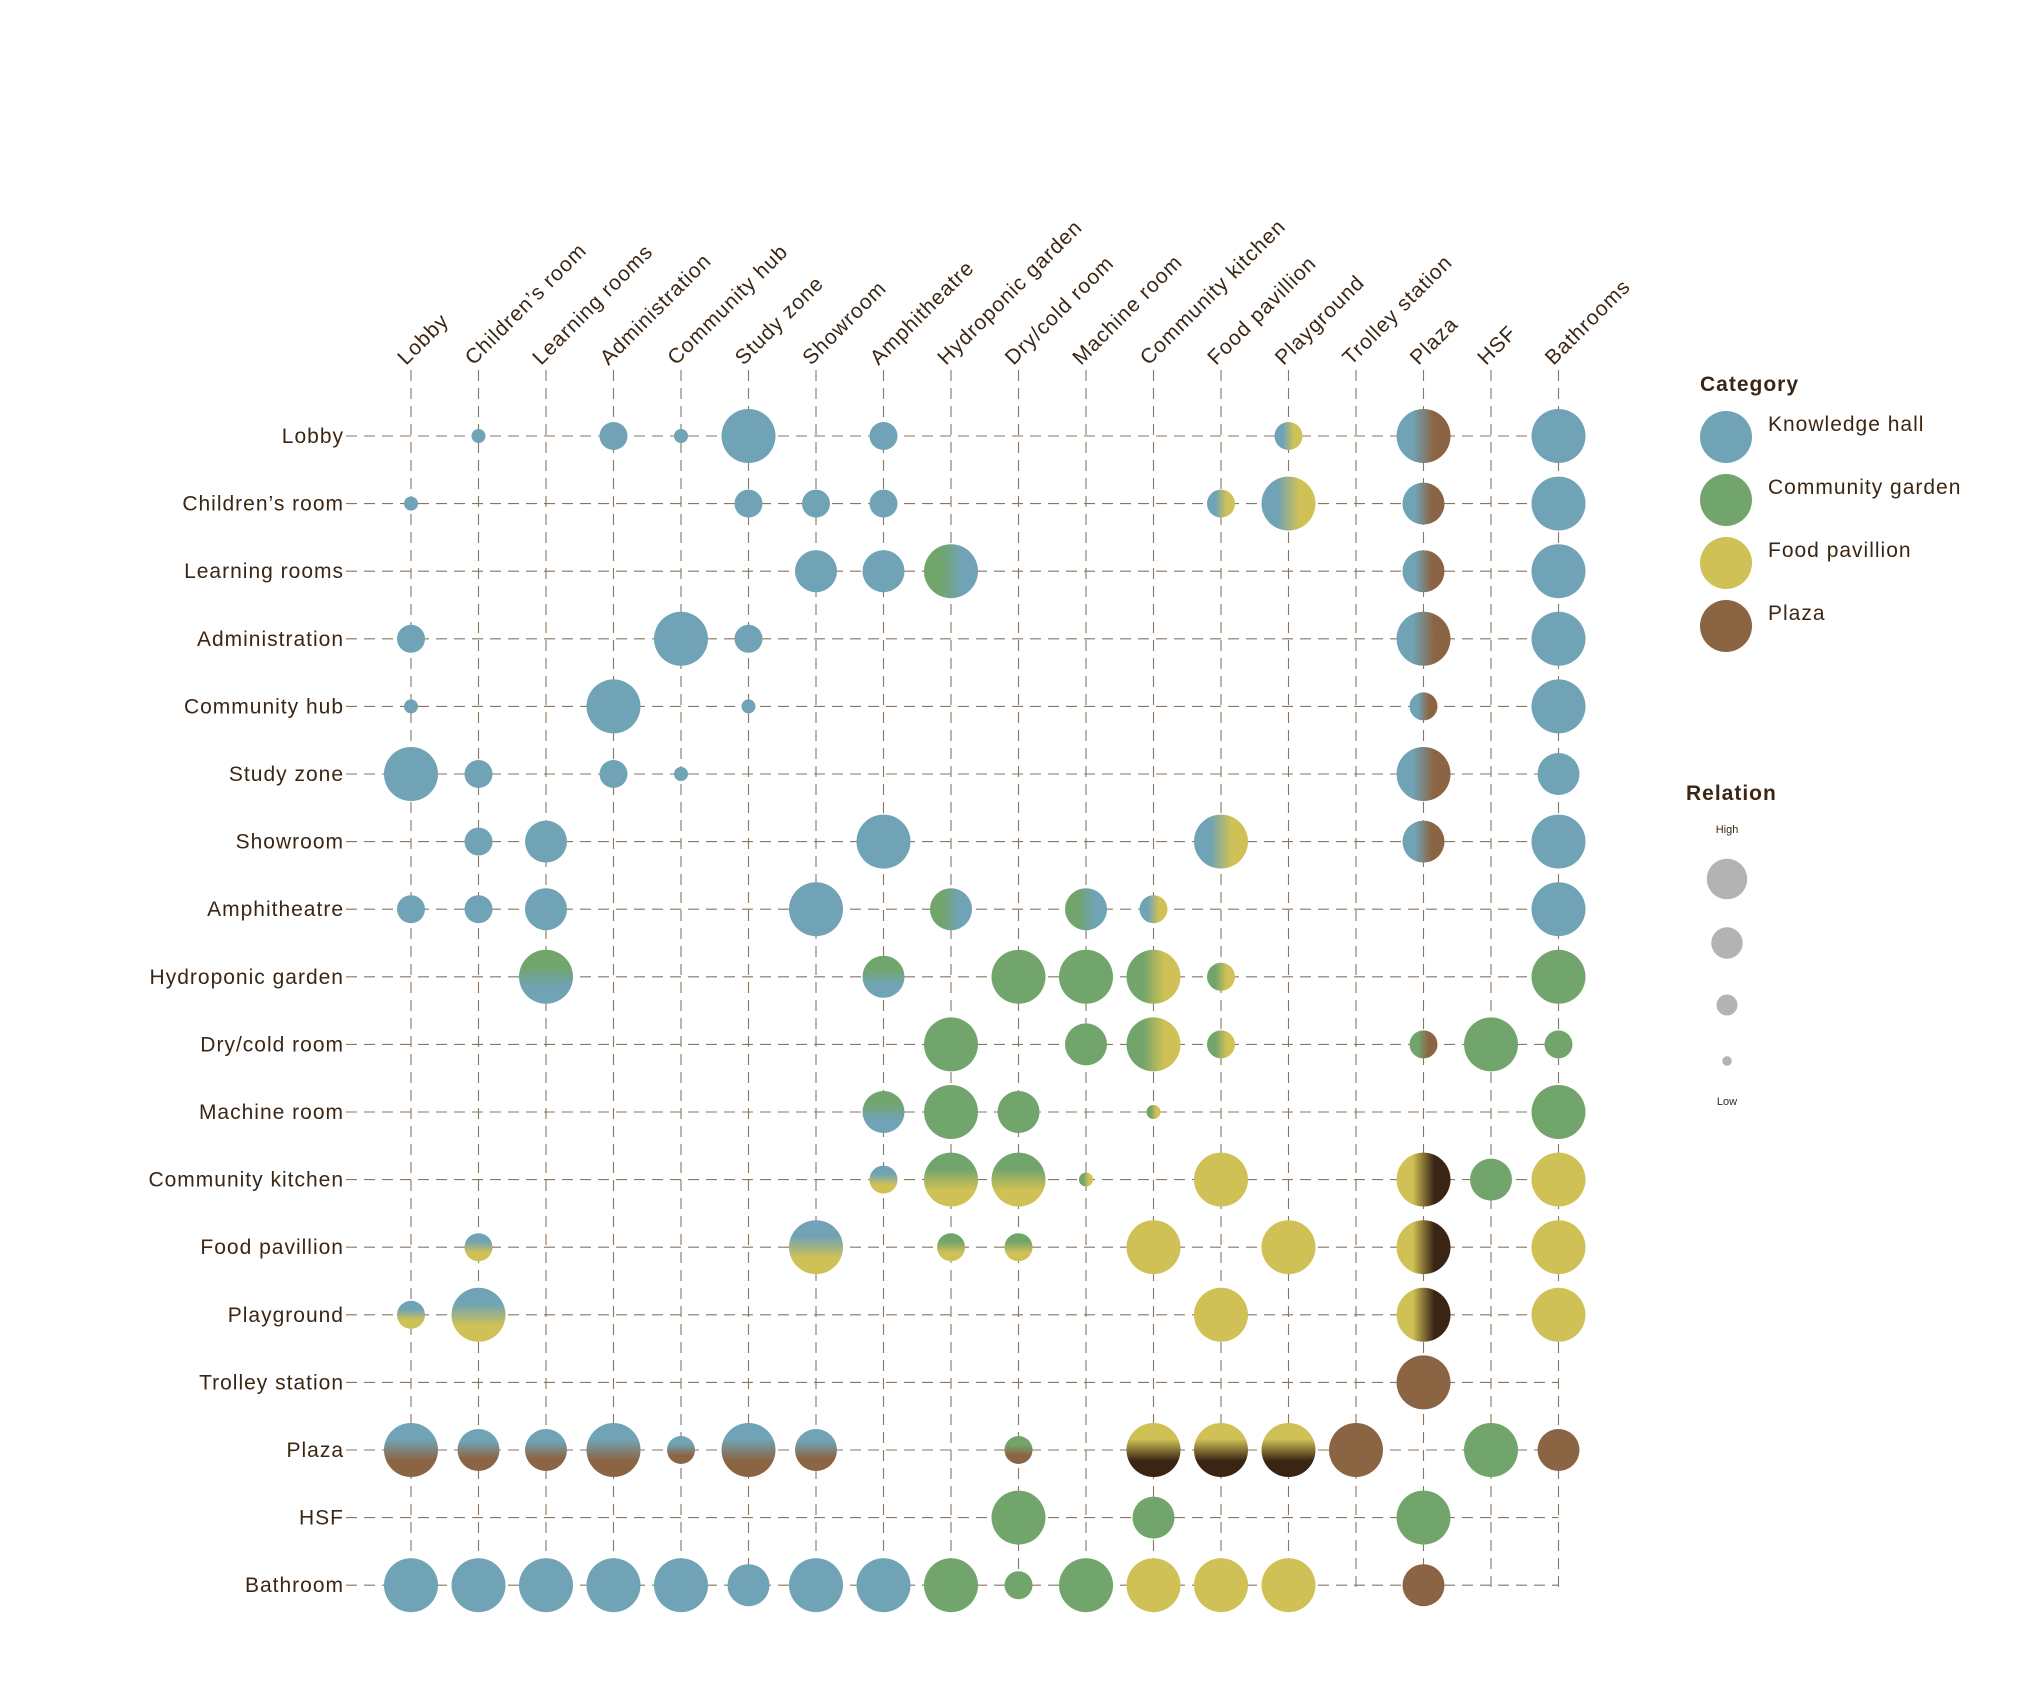 Image resolution: width=2039 pixels, height=1700 pixels. I want to click on row-label: Machine room, so click(271, 1112).